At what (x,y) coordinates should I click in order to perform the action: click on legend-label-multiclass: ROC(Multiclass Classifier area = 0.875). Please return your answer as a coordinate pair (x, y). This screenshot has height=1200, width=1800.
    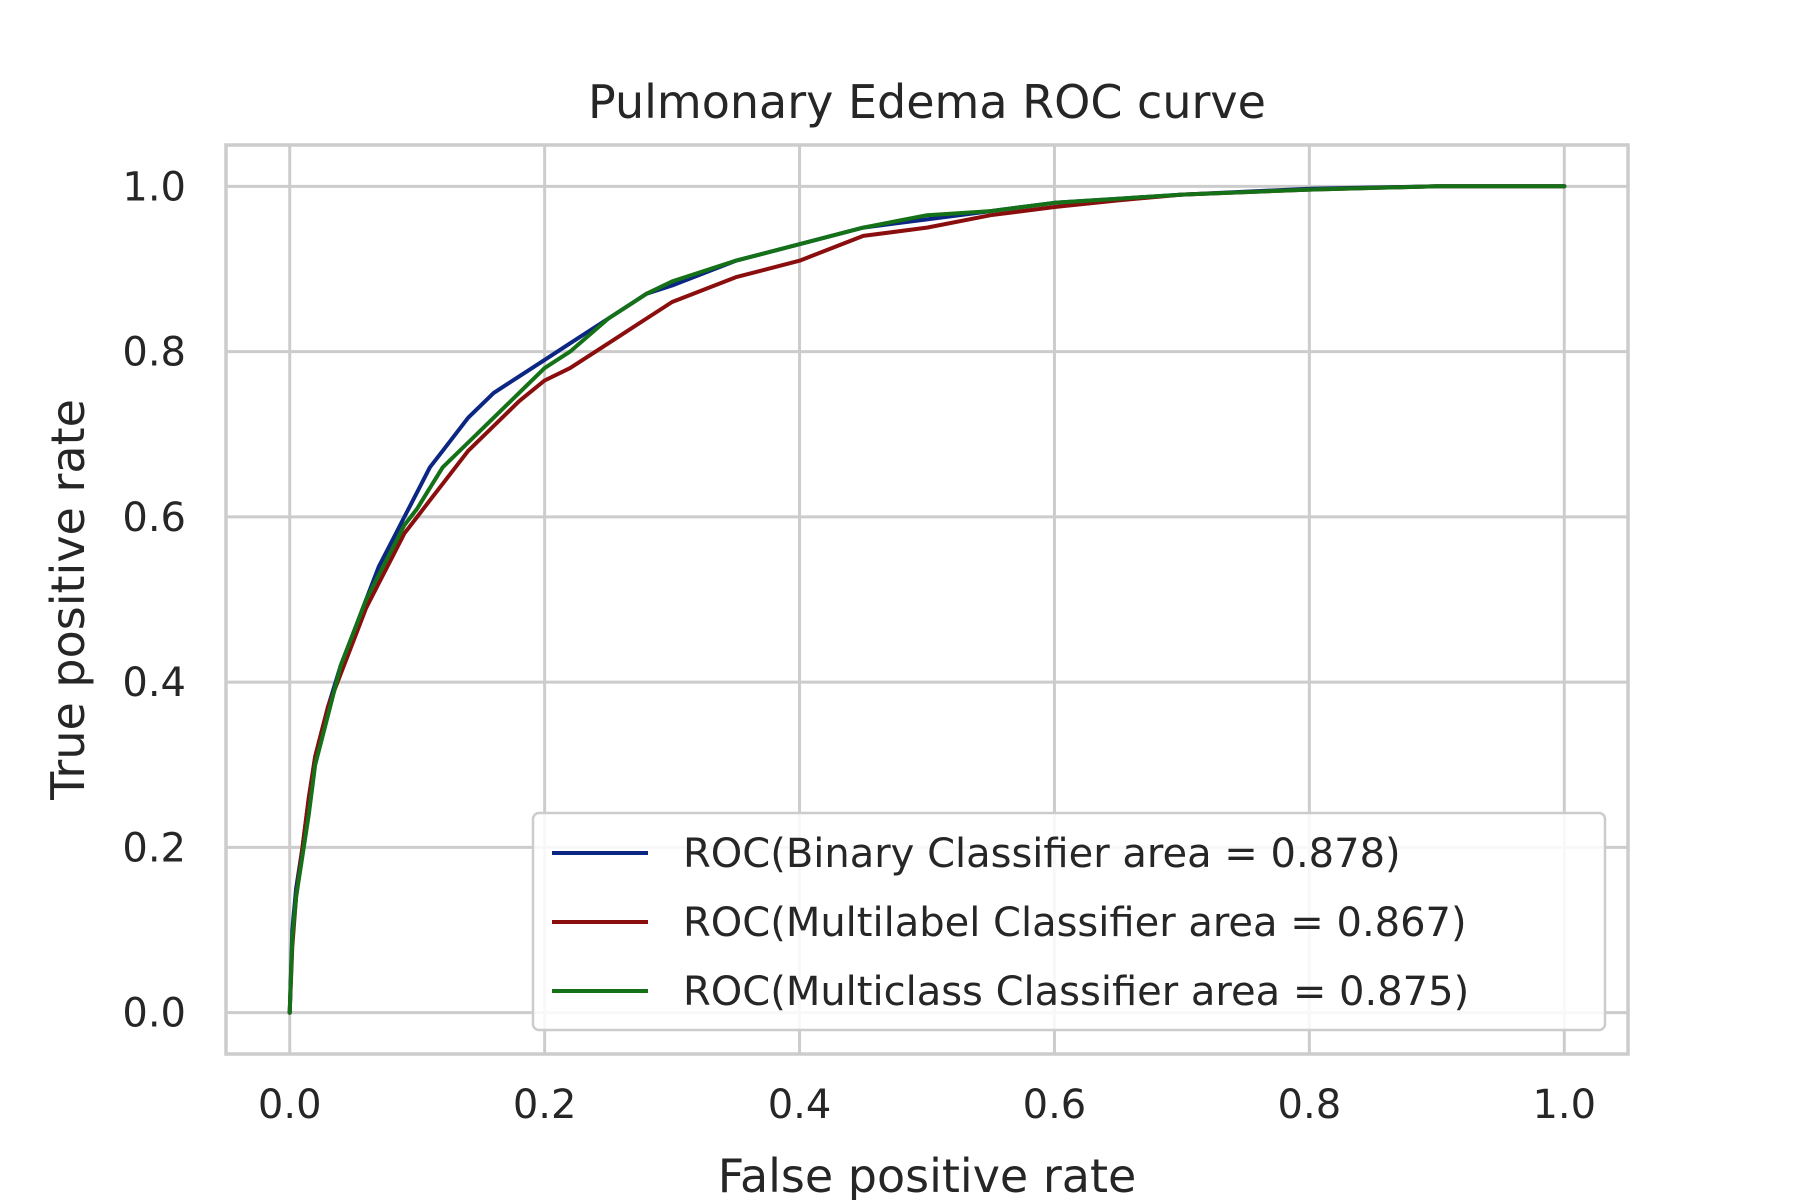
    Looking at the image, I should click on (1076, 992).